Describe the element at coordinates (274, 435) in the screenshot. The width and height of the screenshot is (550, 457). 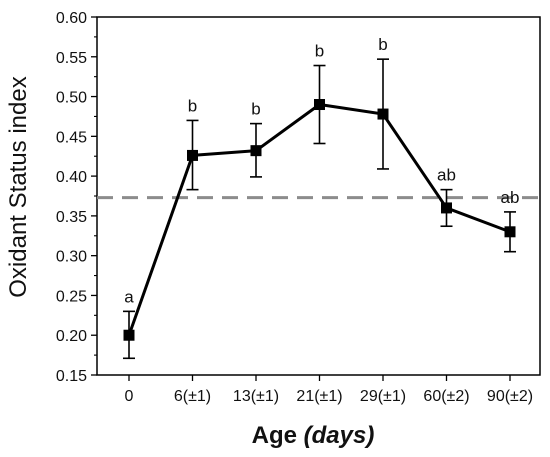
I see `x-axis-label-main: Age` at that location.